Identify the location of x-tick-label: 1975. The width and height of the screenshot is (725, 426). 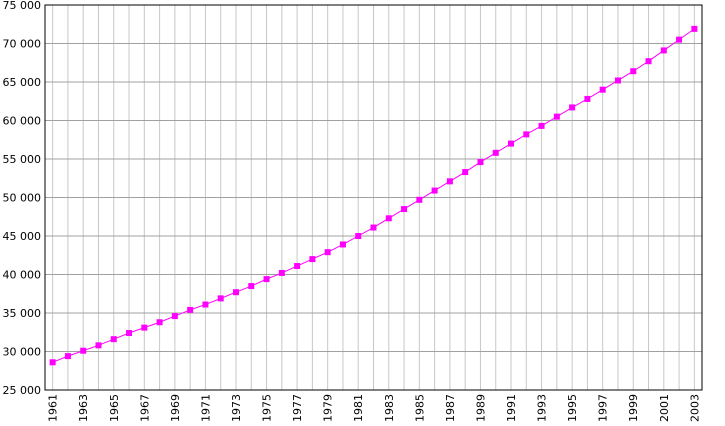
(267, 408).